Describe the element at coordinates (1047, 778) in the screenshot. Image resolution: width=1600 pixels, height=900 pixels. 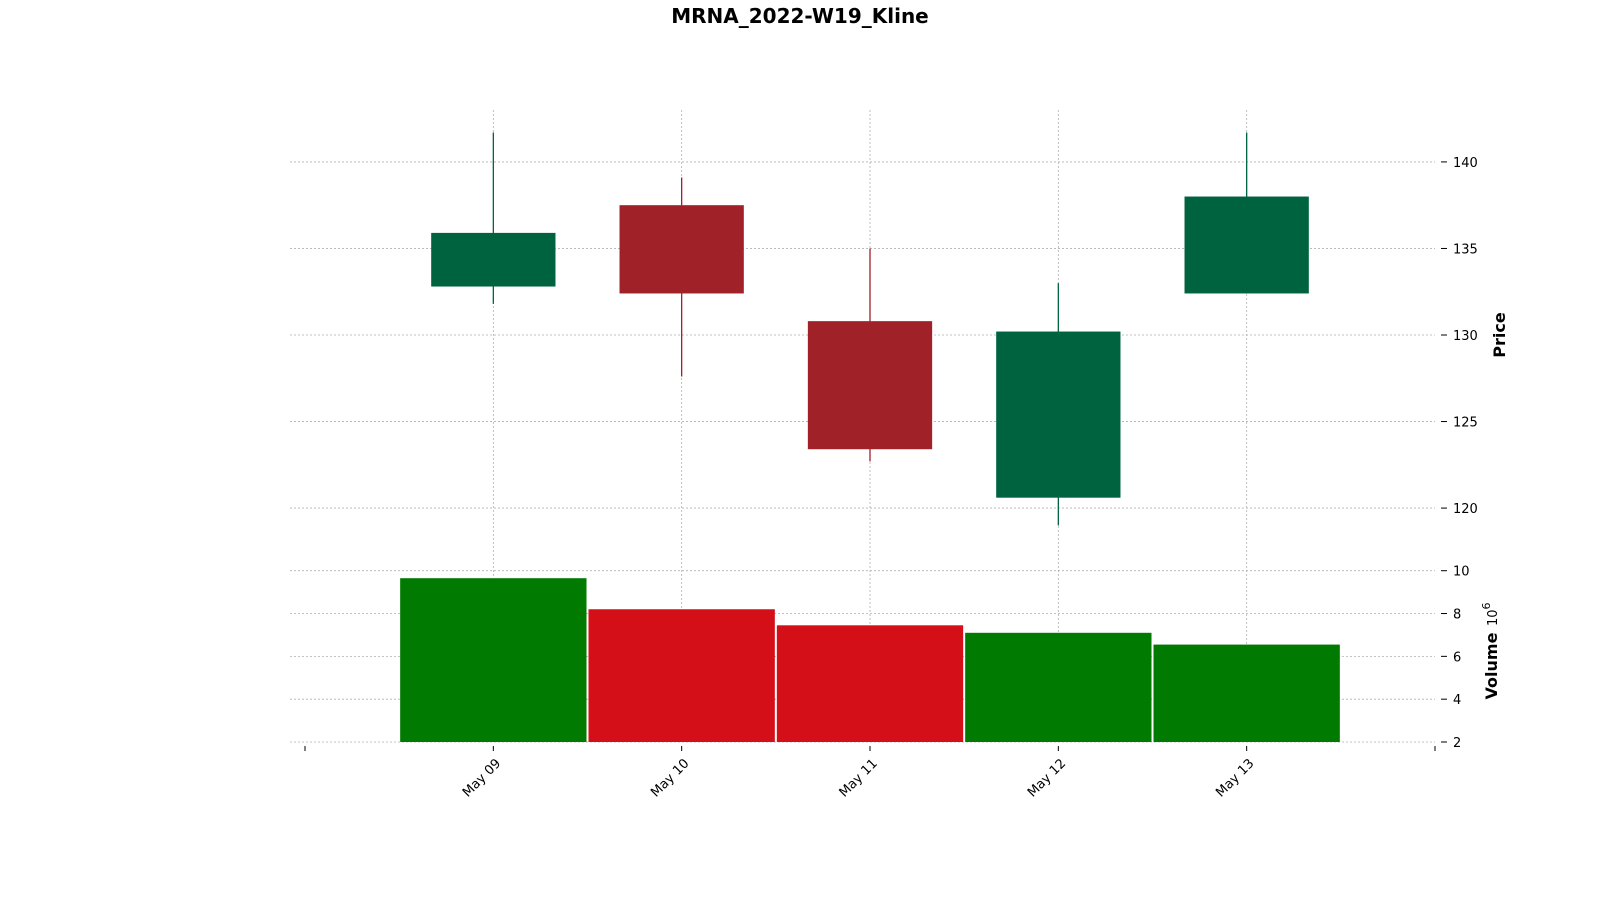
I see `x-tick-label: May 12` at that location.